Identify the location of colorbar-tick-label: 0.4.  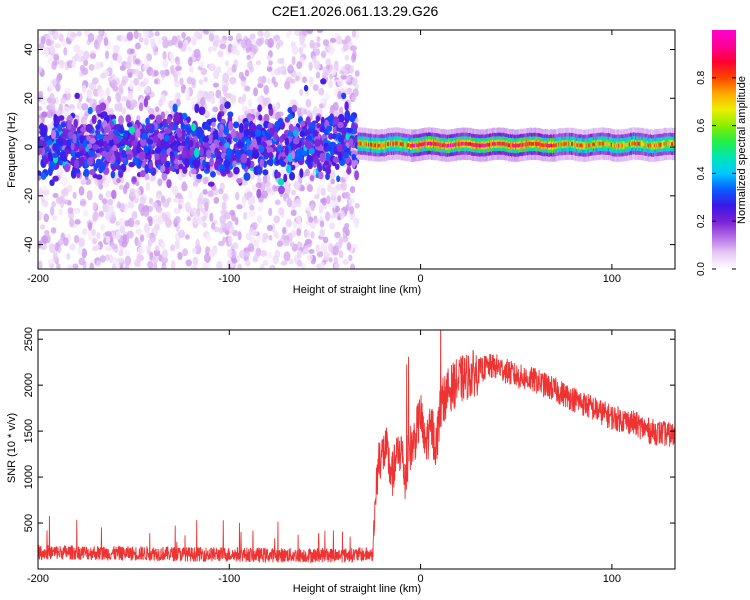
(701, 173).